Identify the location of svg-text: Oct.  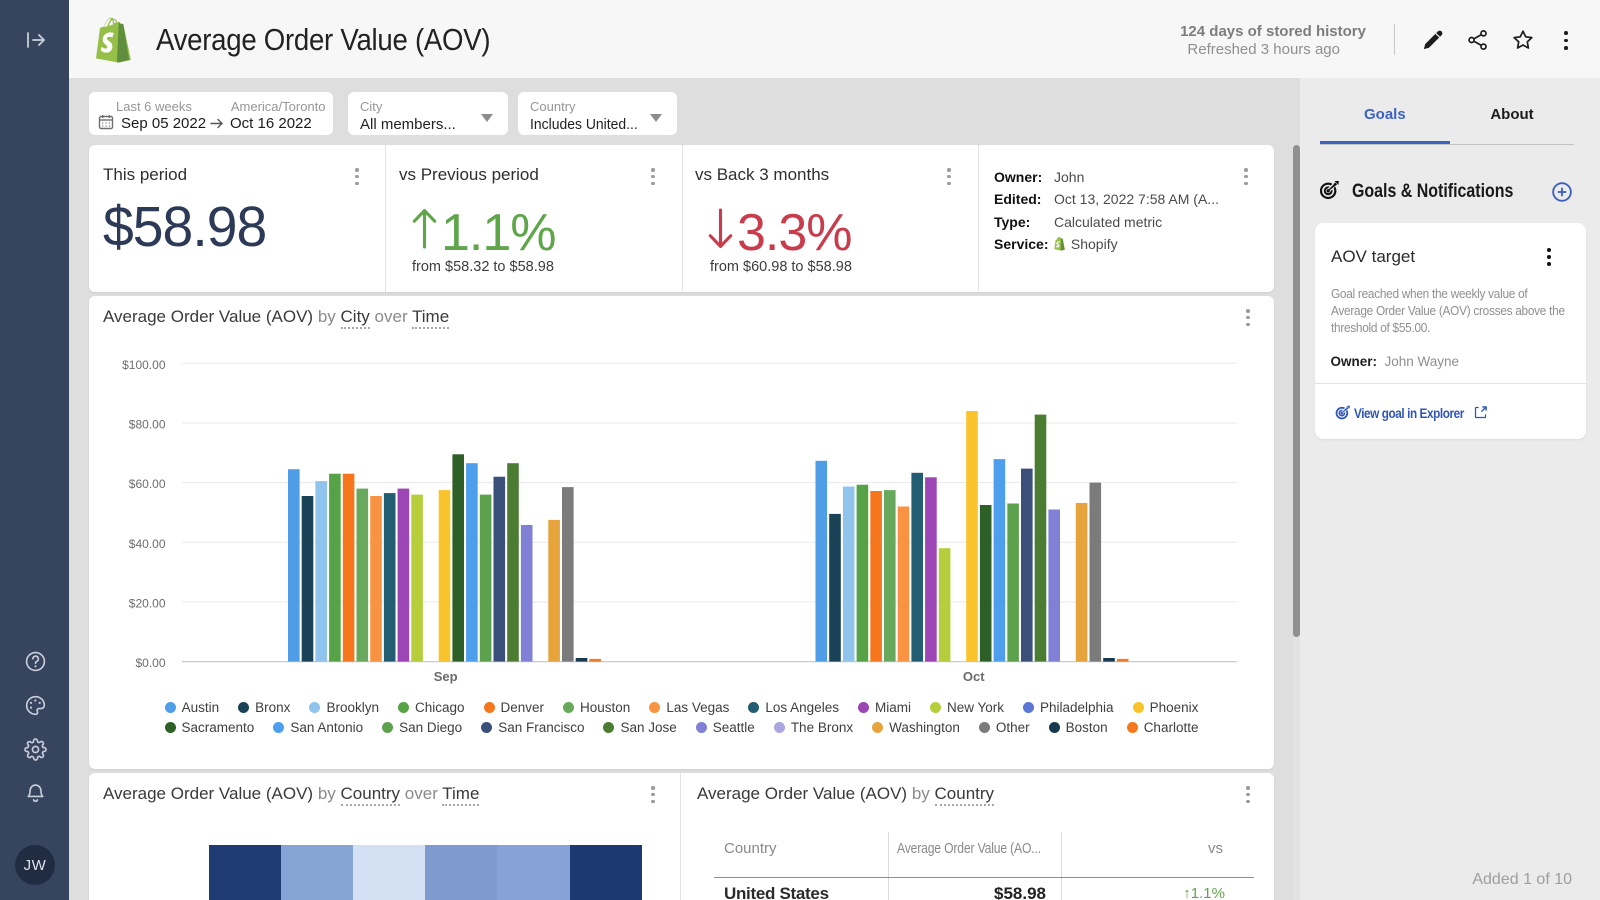
(974, 676).